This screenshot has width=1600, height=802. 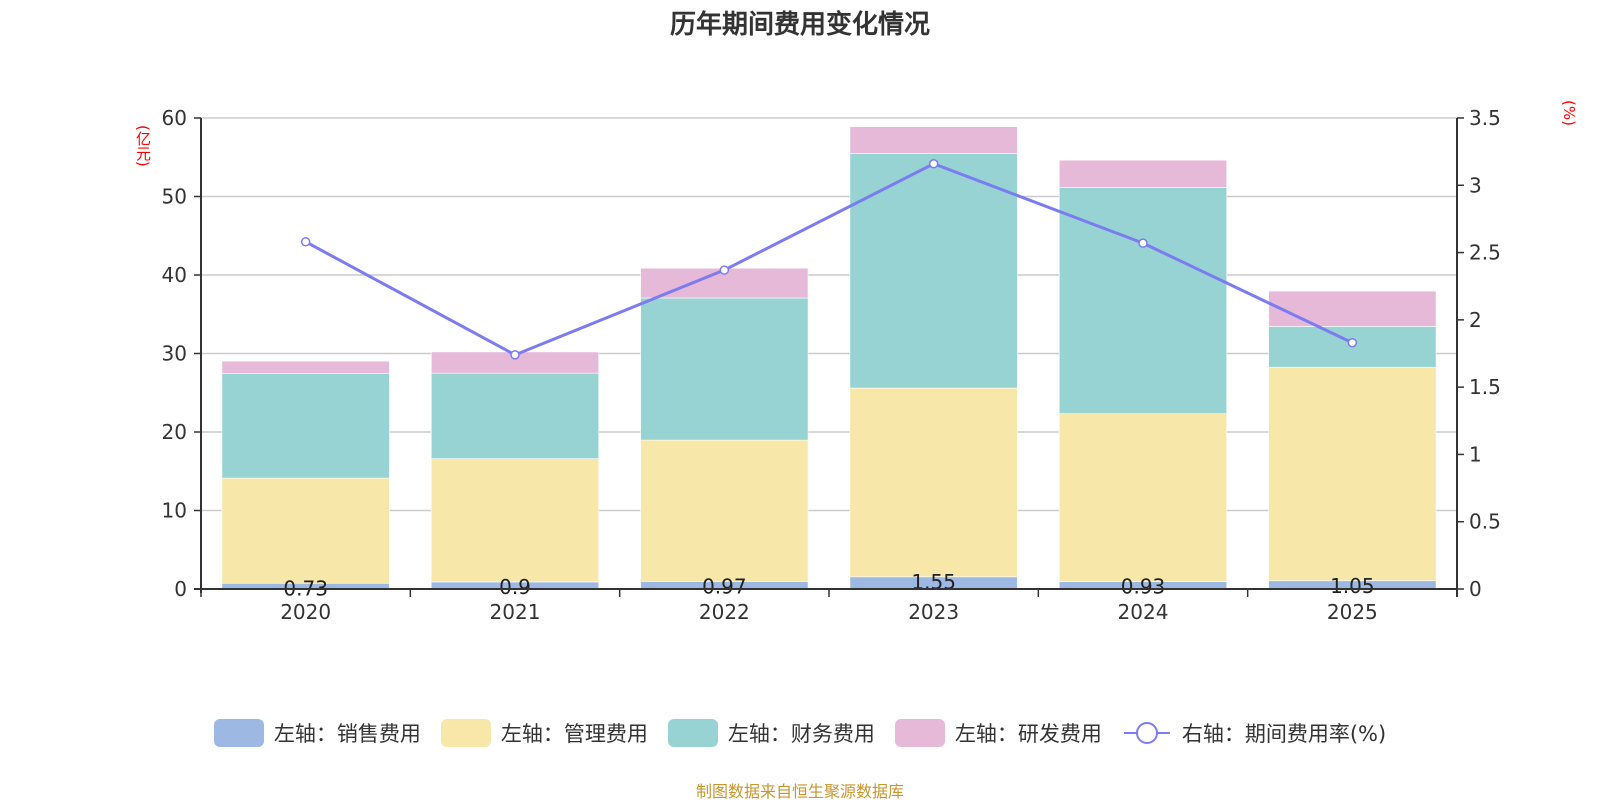 What do you see at coordinates (174, 354) in the screenshot?
I see `left-axis-tick-label: 30` at bounding box center [174, 354].